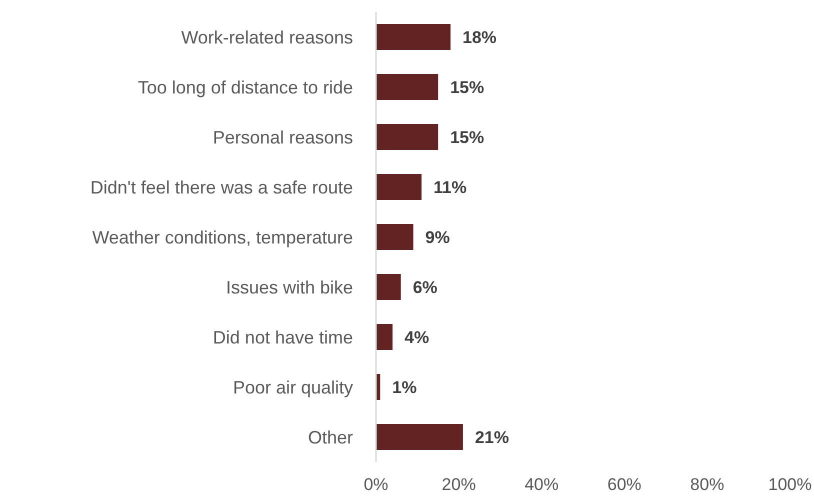 Image resolution: width=814 pixels, height=500 pixels. Describe the element at coordinates (330, 437) in the screenshot. I see `y-tick-label: Other` at that location.